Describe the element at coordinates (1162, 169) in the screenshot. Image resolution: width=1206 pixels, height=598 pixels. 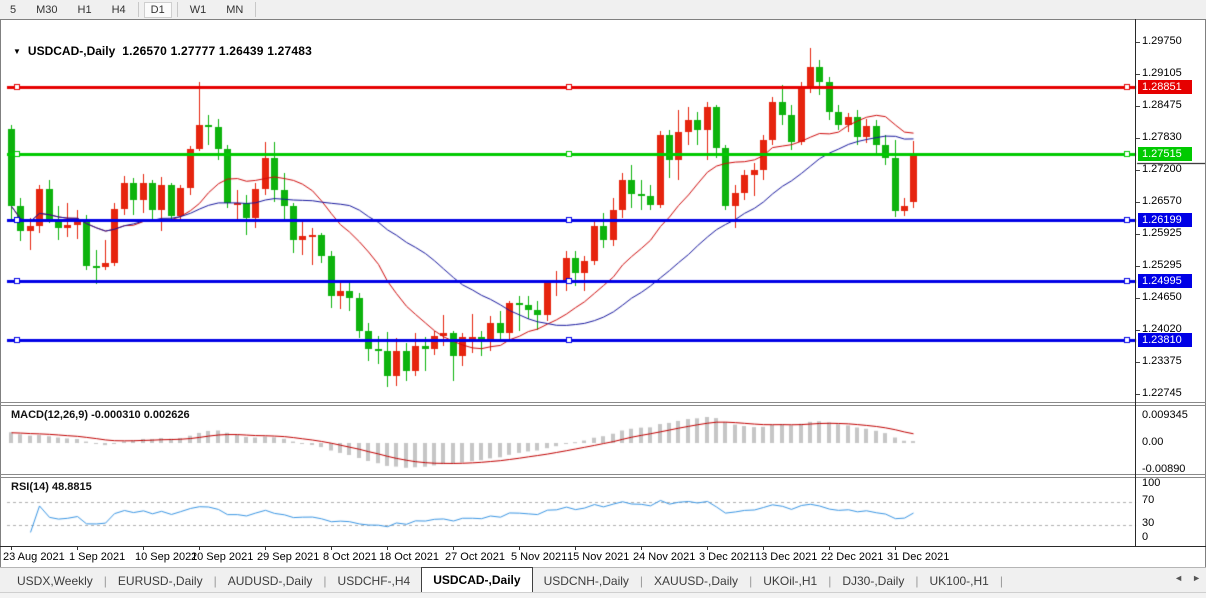
I see `price-axis-tick: 1.27200` at that location.